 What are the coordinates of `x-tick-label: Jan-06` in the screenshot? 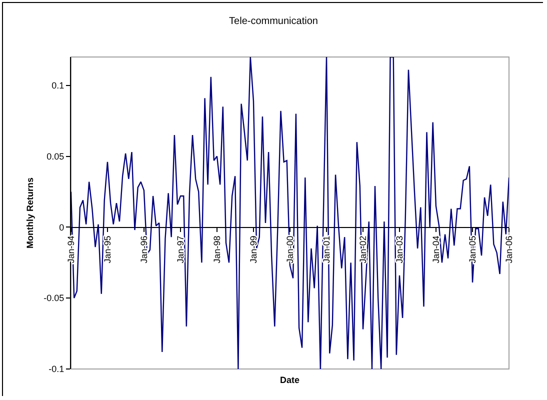 It's located at (509, 250).